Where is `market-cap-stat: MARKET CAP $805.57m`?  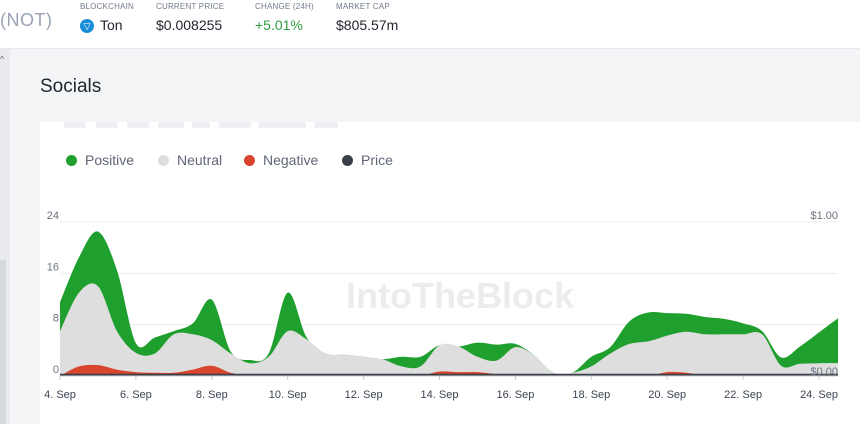 market-cap-stat: MARKET CAP $805.57m is located at coordinates (367, 17).